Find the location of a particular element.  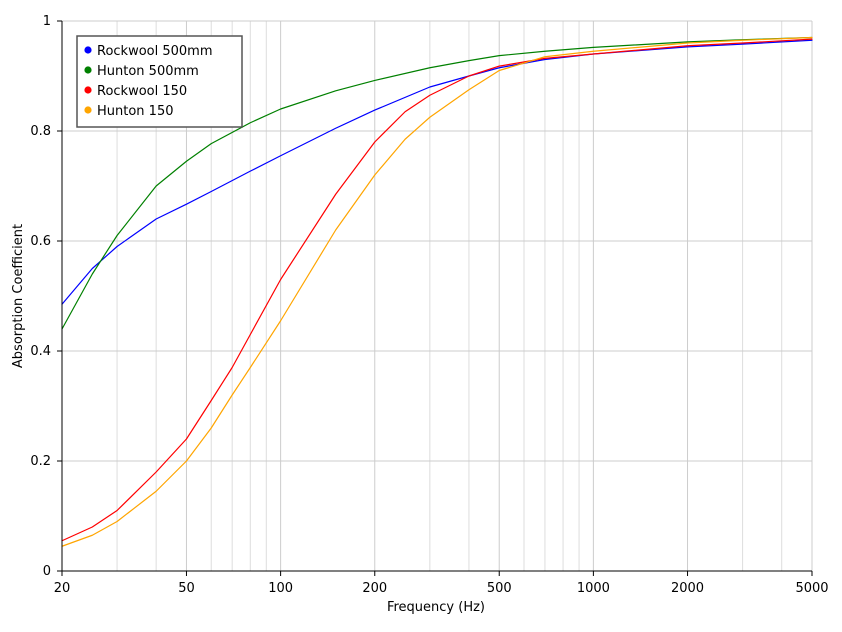

legend-label: Rockwool 500mm is located at coordinates (155, 51).